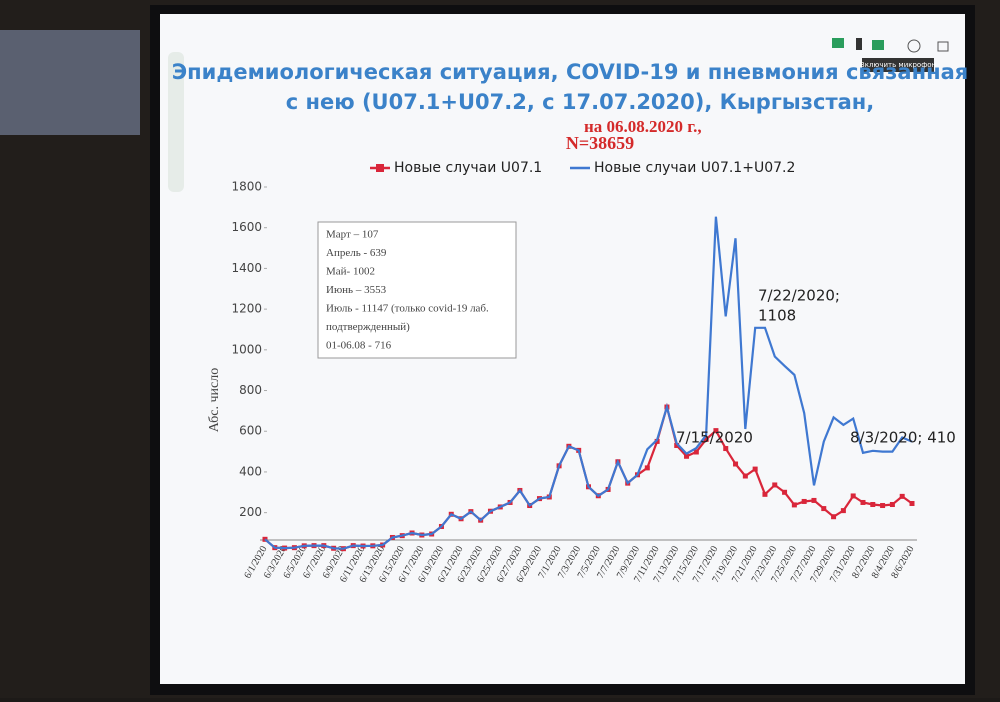  Describe the element at coordinates (356, 253) in the screenshot. I see `note-line: Апрель - 639` at that location.